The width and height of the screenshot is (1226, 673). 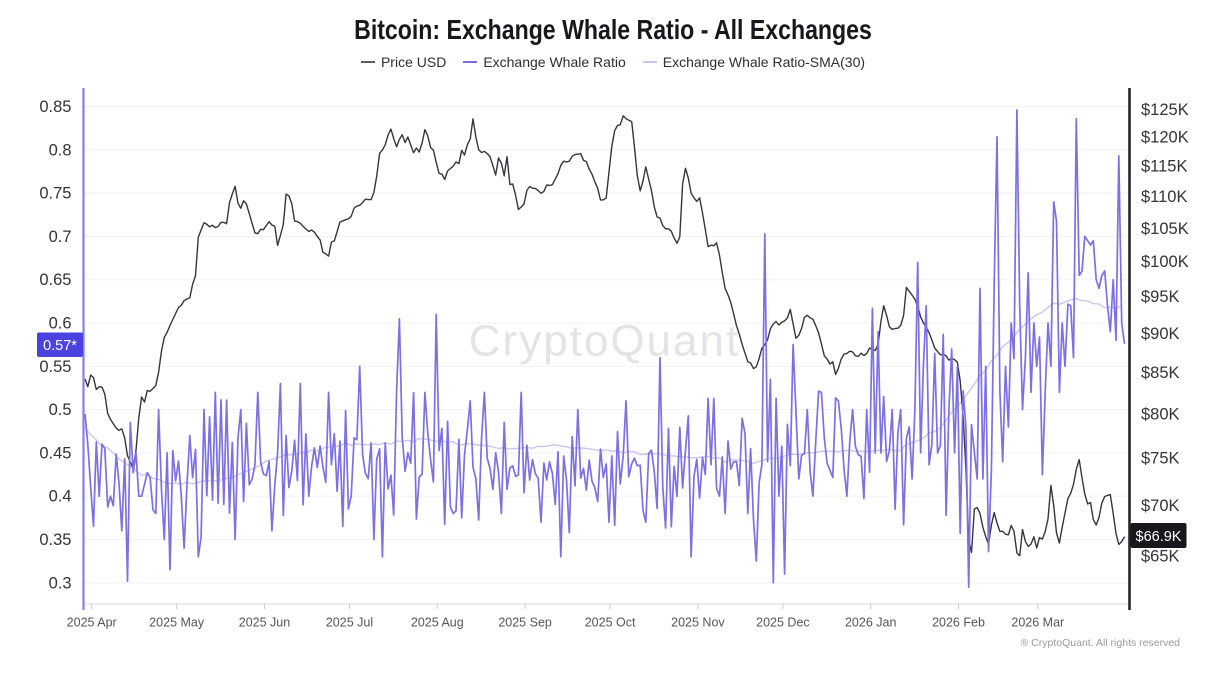 What do you see at coordinates (1160, 556) in the screenshot?
I see `svg-text: $65K` at bounding box center [1160, 556].